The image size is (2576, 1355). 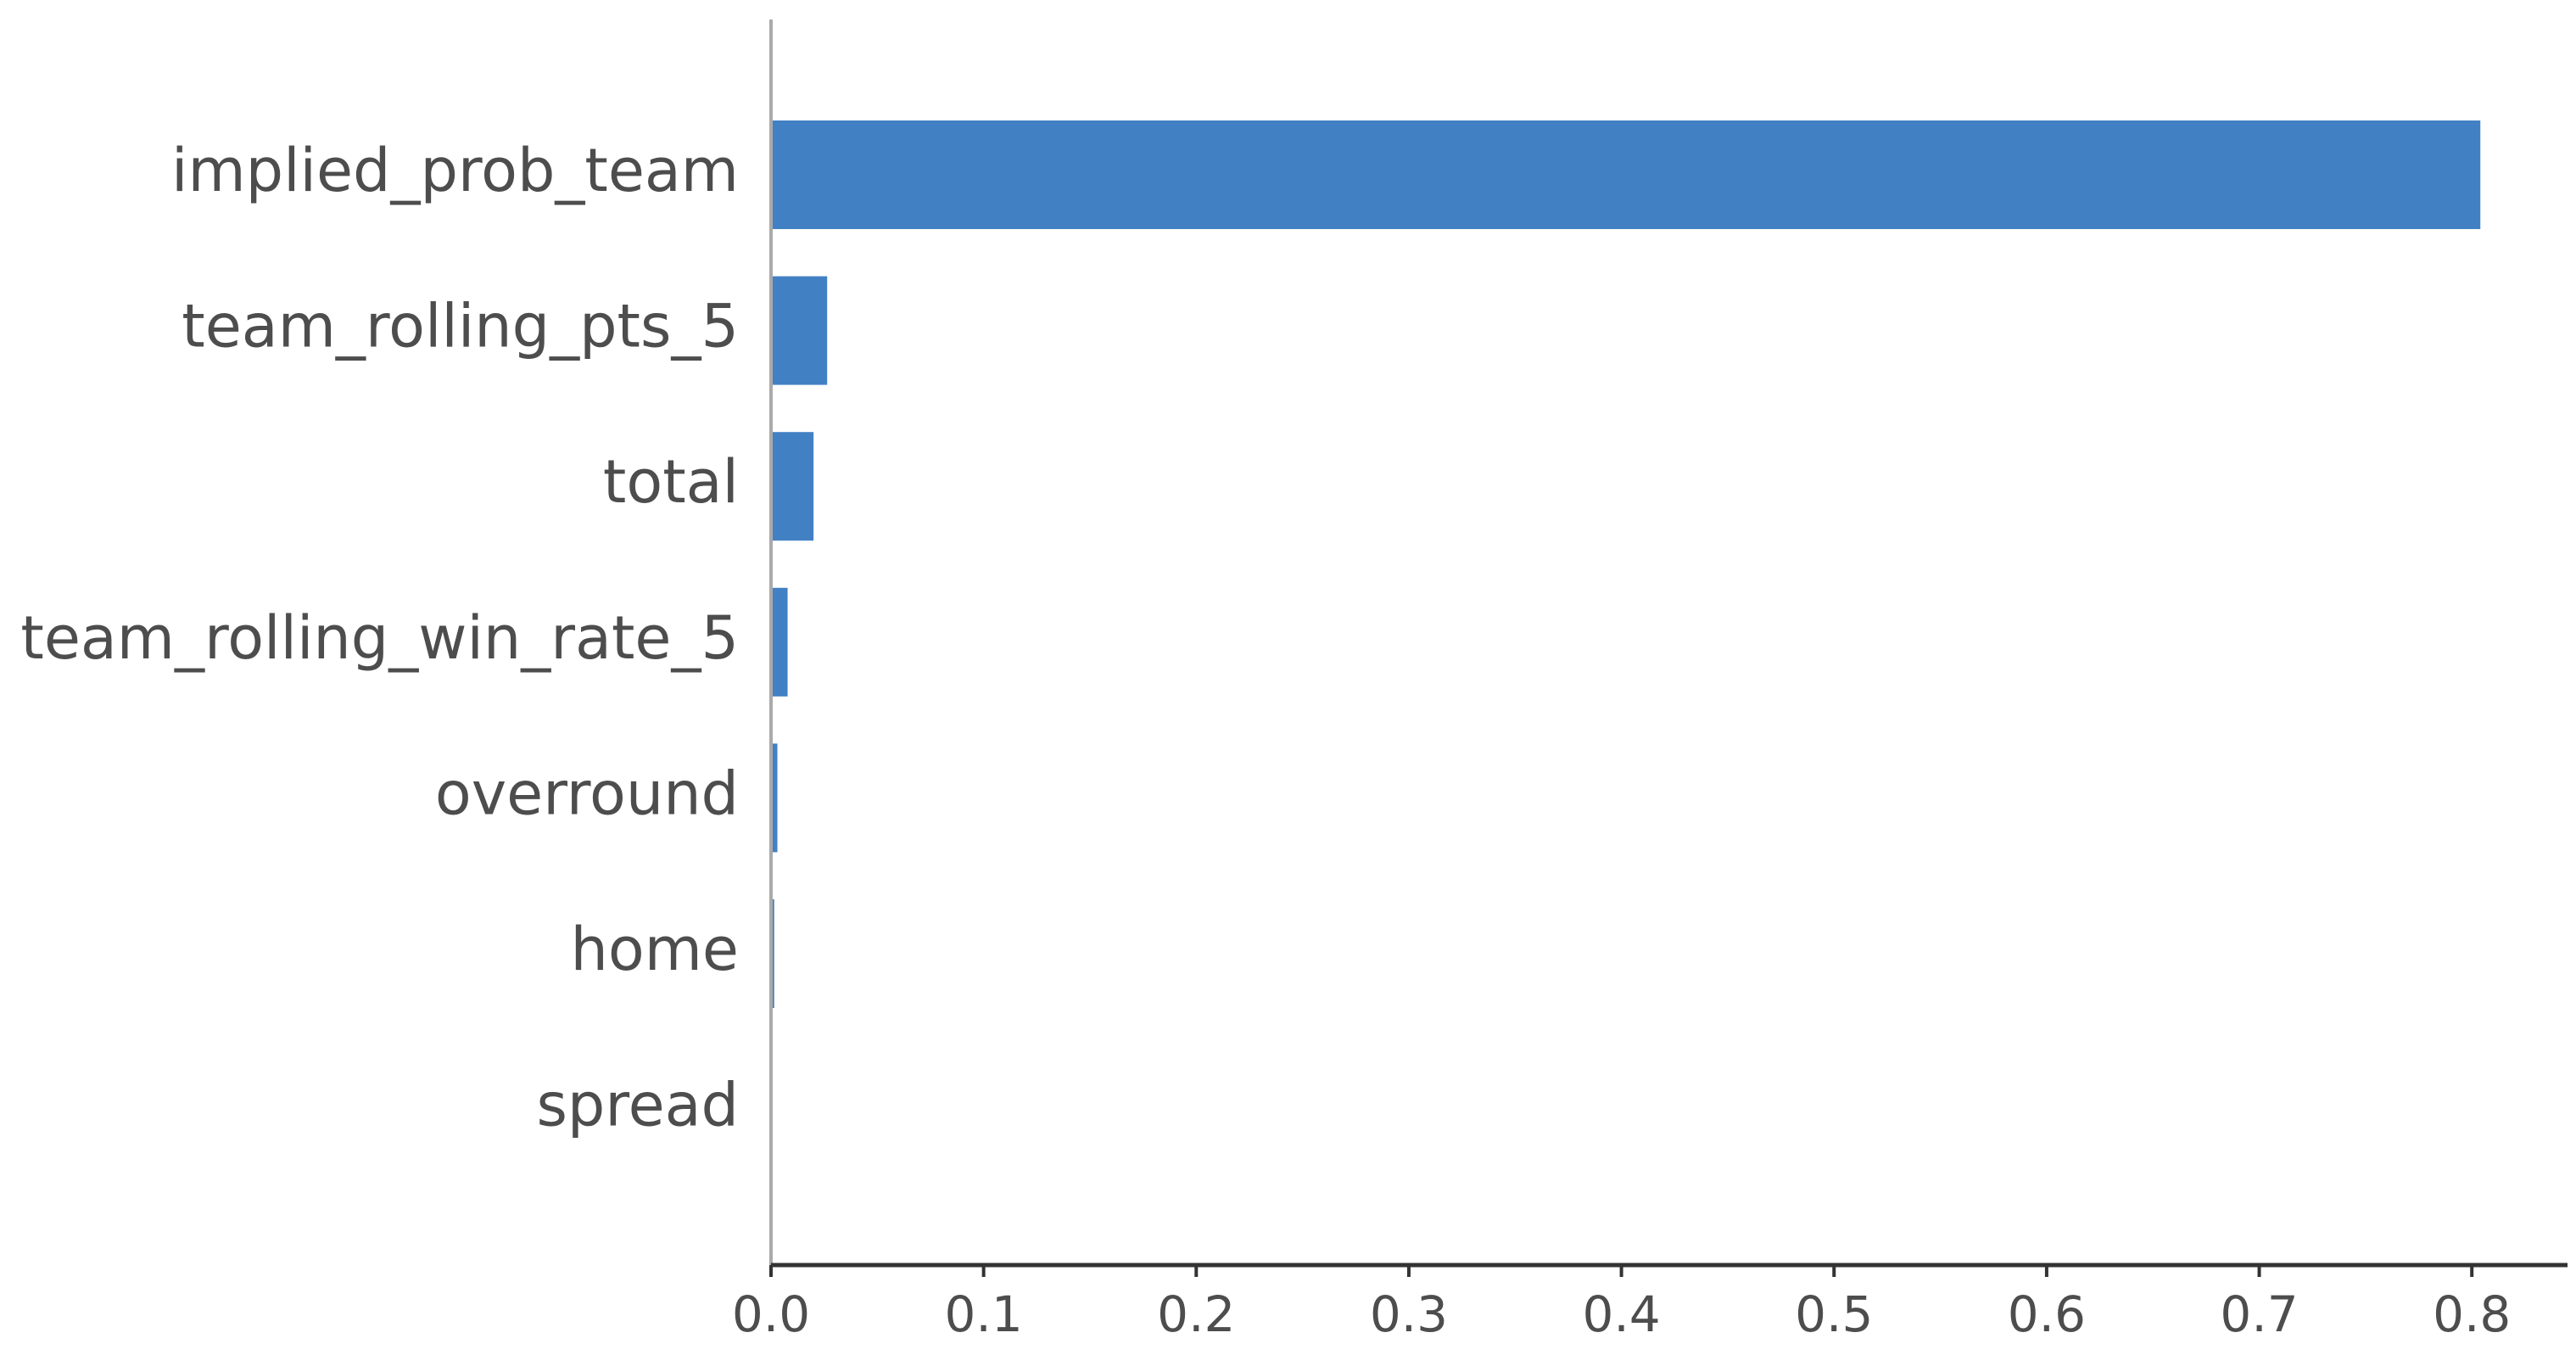 I want to click on x-tick-label: 0.3, so click(x=1409, y=1314).